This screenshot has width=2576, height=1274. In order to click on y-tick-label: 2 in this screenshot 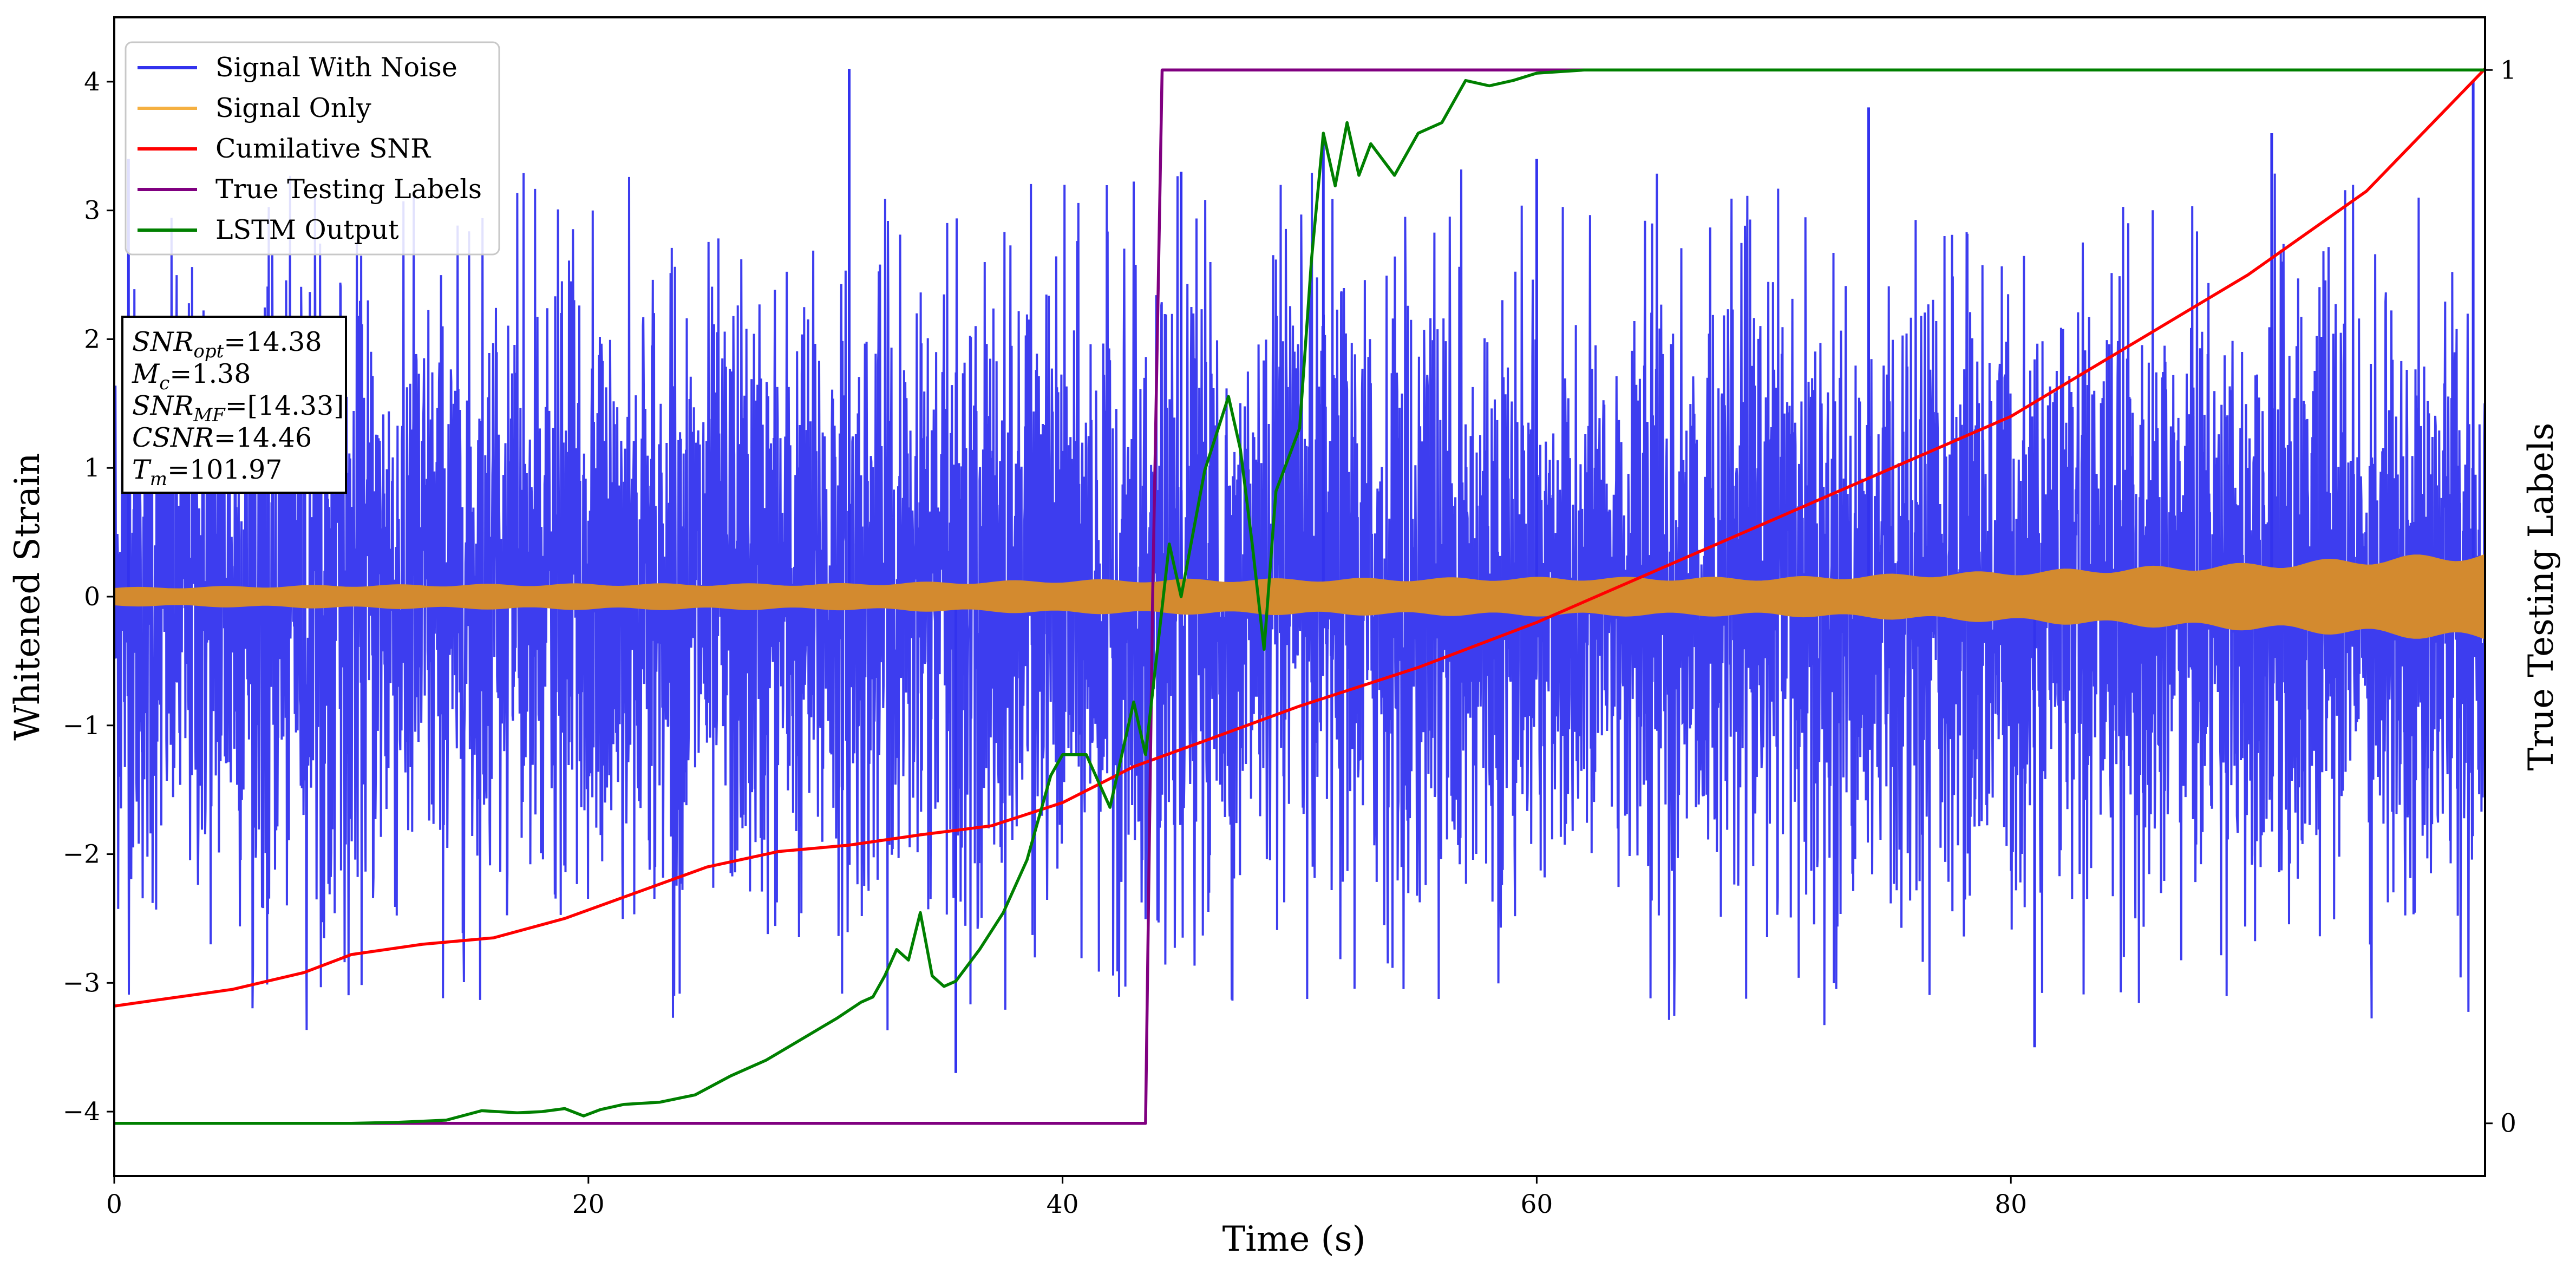, I will do `click(92, 339)`.